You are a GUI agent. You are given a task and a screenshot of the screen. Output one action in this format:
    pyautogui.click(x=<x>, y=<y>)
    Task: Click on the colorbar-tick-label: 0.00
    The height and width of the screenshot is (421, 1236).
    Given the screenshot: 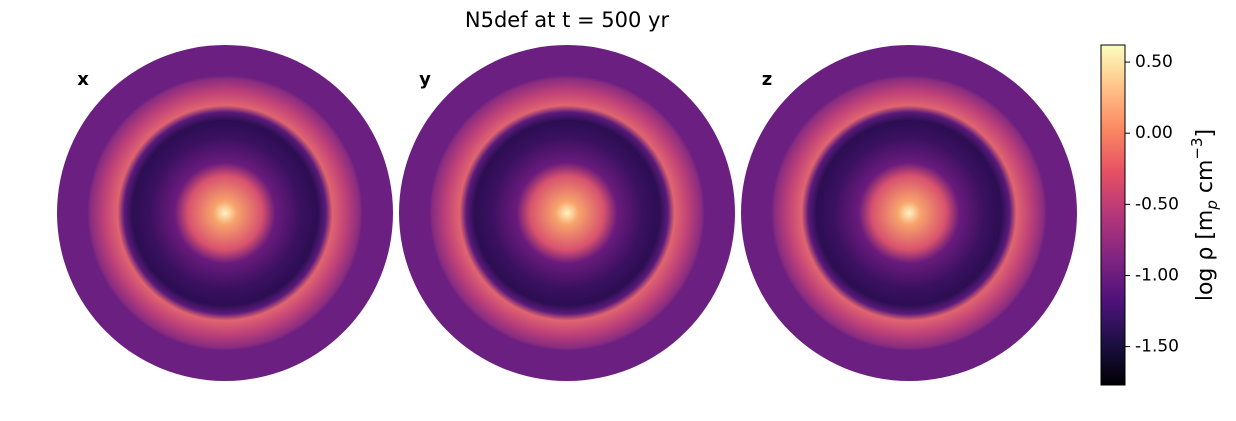 What is the action you would take?
    pyautogui.click(x=1154, y=133)
    